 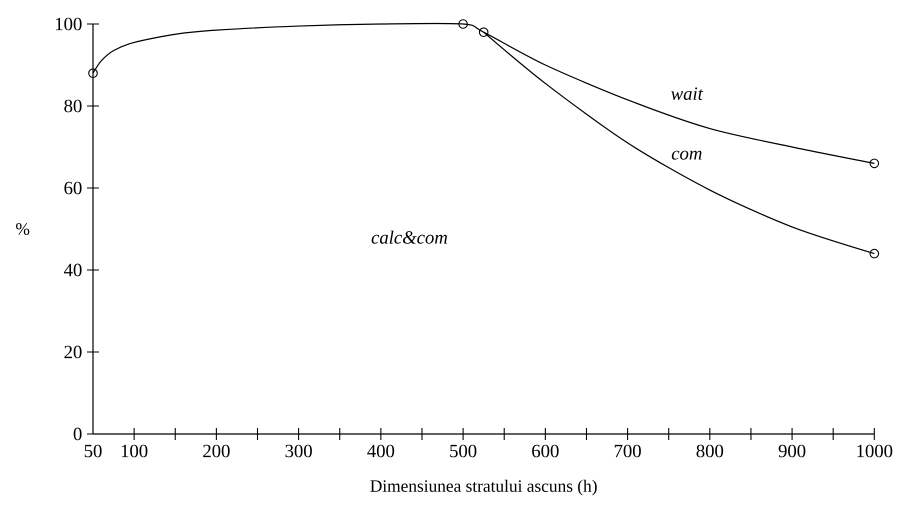 What do you see at coordinates (69, 24) in the screenshot?
I see `y-tick-label: 100` at bounding box center [69, 24].